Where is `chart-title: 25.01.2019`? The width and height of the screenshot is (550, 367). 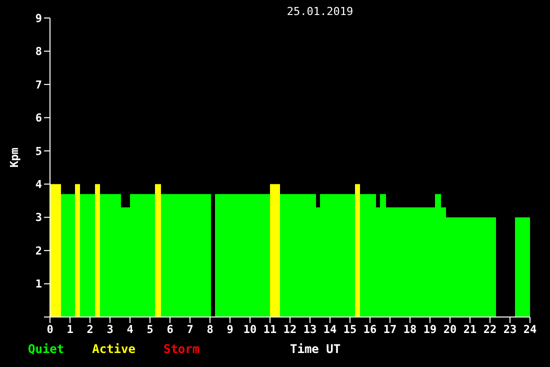
chart-title: 25.01.2019 is located at coordinates (320, 11).